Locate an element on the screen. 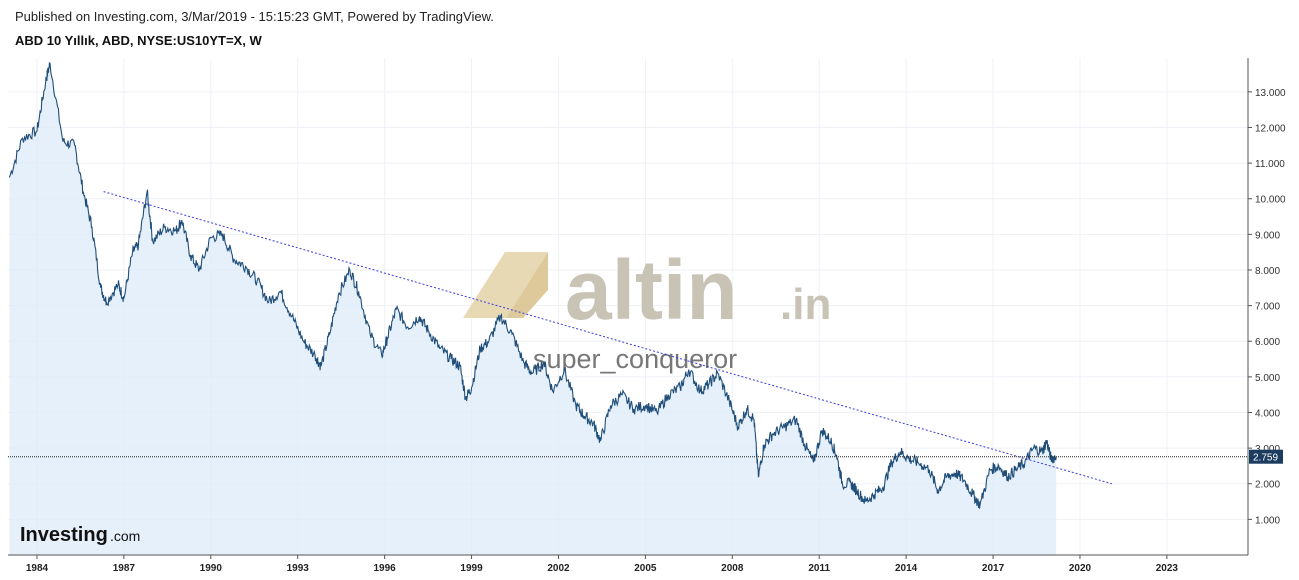 The width and height of the screenshot is (1299, 580). y-tick-label: 5.000 is located at coordinates (1267, 378).